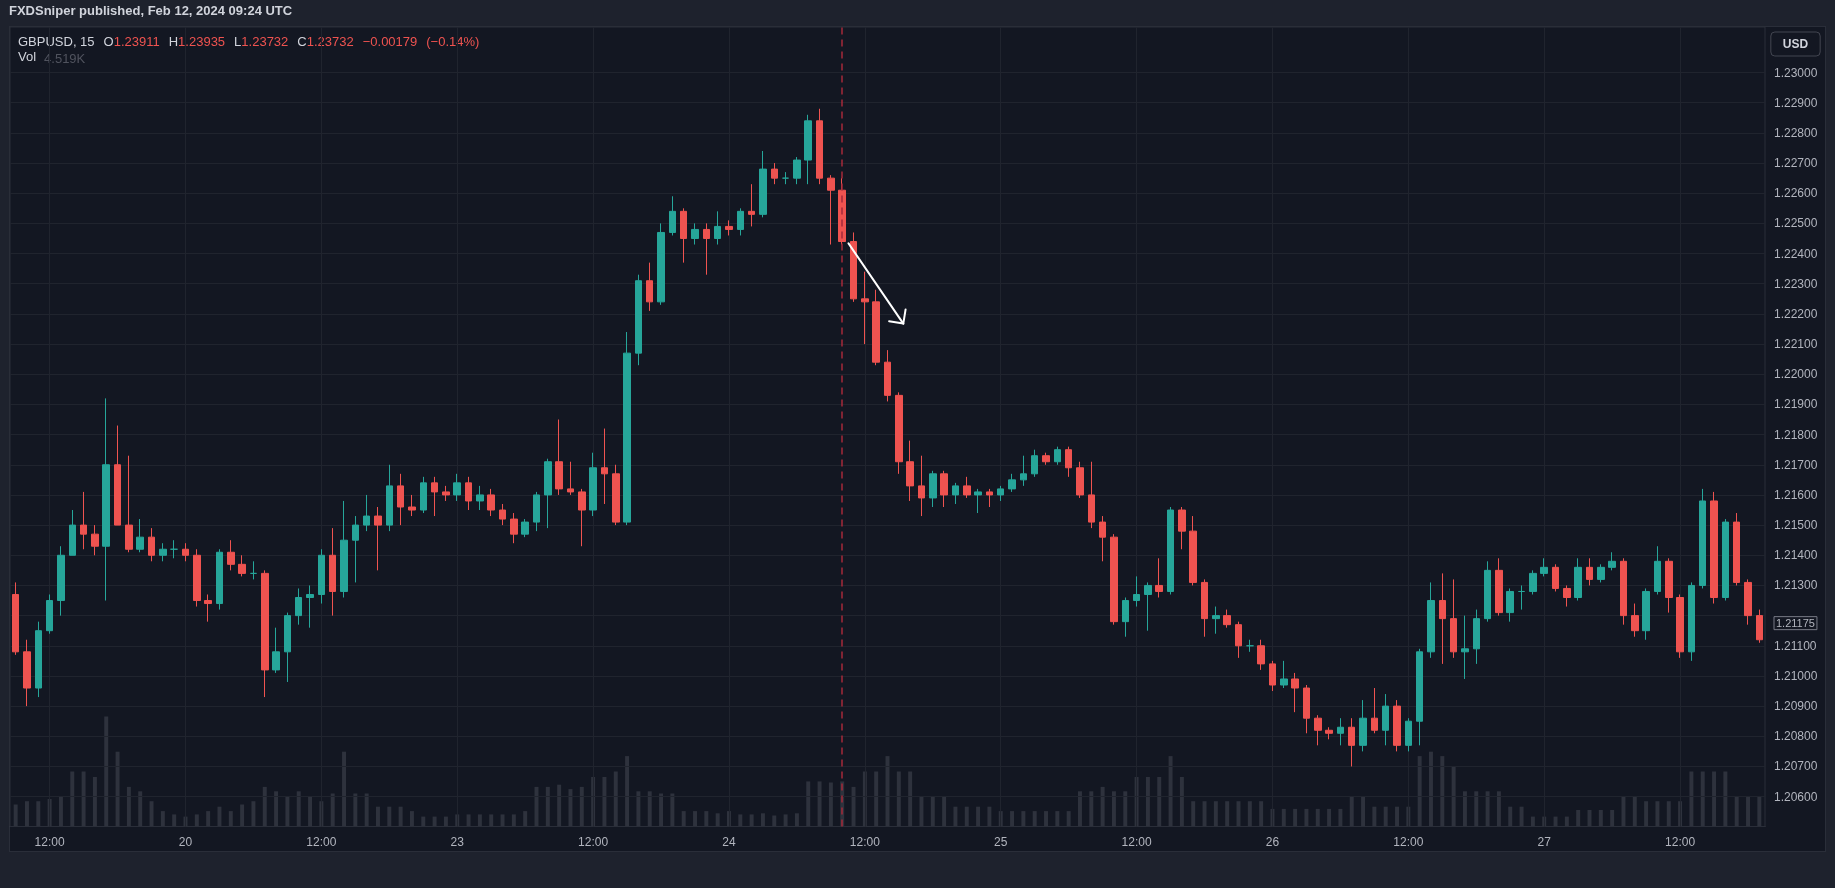  Describe the element at coordinates (151, 10) in the screenshot. I see `chart-title: FXDSniper published, Feb 12, 2024 09:24 UTC` at that location.